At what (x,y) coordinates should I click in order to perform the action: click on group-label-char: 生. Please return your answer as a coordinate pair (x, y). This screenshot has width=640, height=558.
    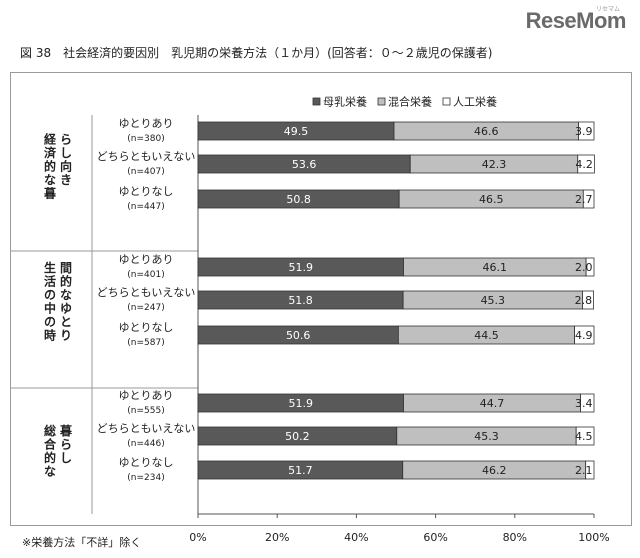
    Looking at the image, I should click on (50, 267).